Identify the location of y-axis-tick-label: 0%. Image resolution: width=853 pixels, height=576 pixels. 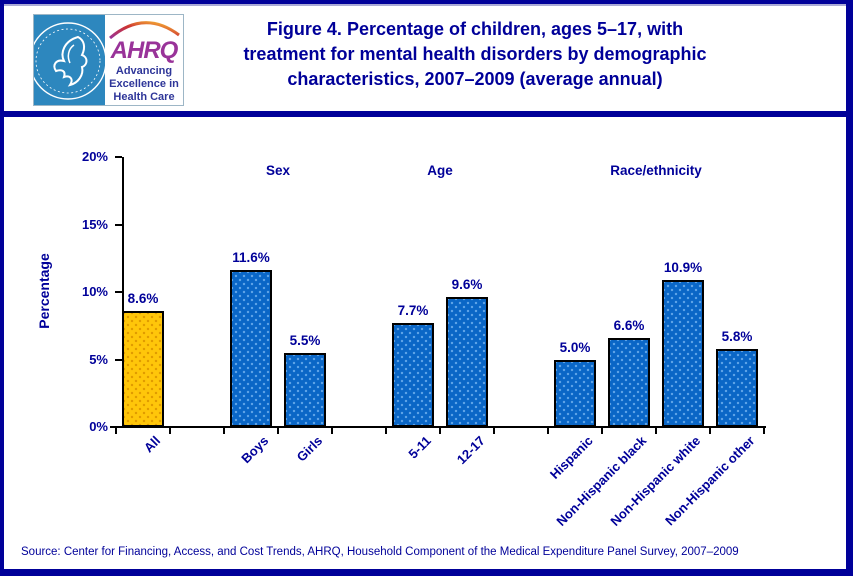
(98, 426).